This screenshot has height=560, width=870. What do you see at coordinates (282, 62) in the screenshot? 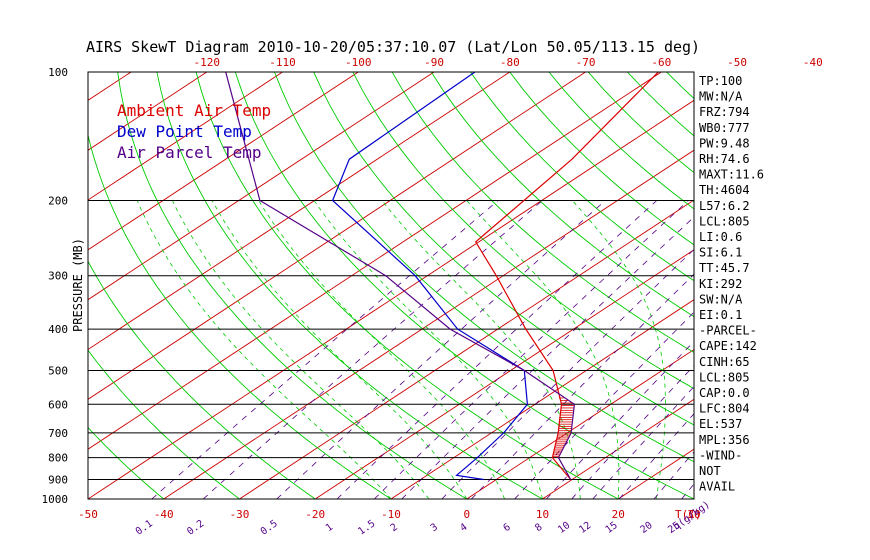
I see `top-temp-tick-label: -110` at bounding box center [282, 62].